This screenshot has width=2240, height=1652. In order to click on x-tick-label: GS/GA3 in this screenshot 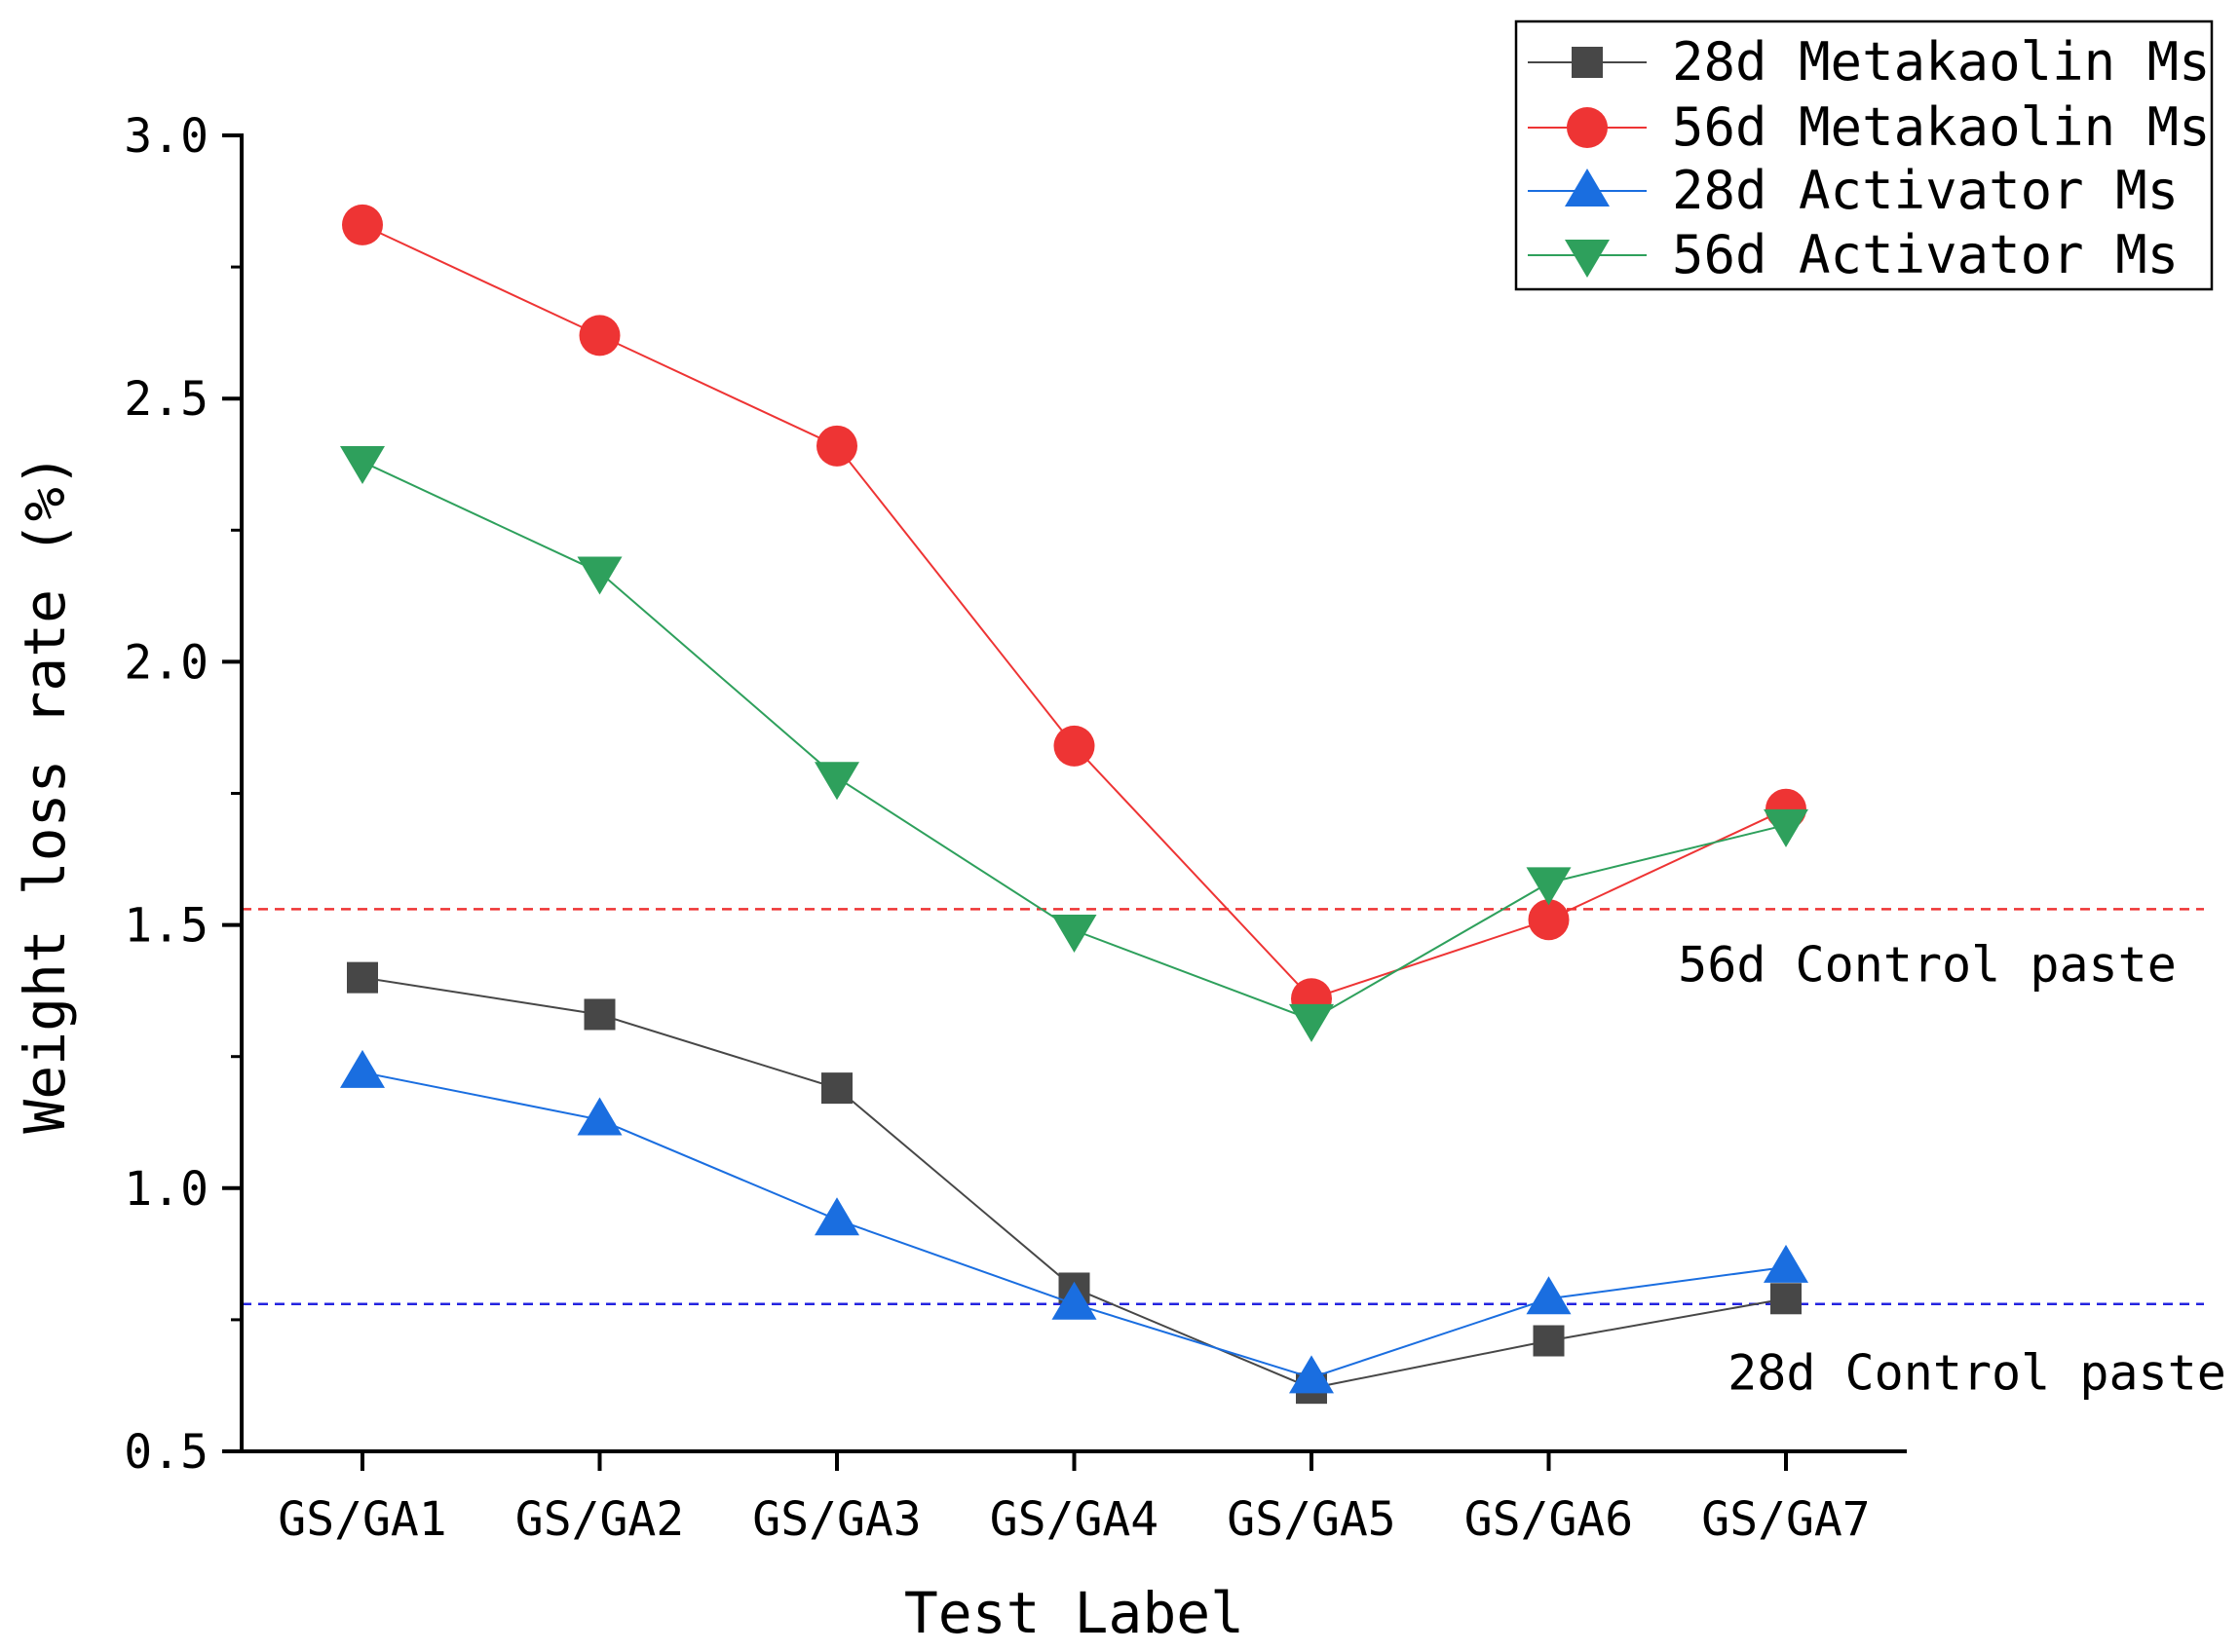, I will do `click(836, 1520)`.